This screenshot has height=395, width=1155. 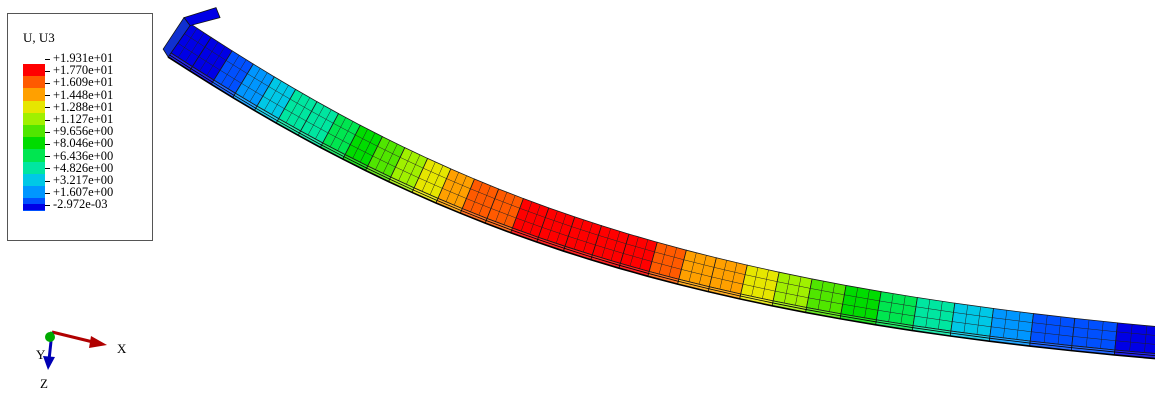 What do you see at coordinates (49, 363) in the screenshot?
I see `z-axis-arrowhead` at bounding box center [49, 363].